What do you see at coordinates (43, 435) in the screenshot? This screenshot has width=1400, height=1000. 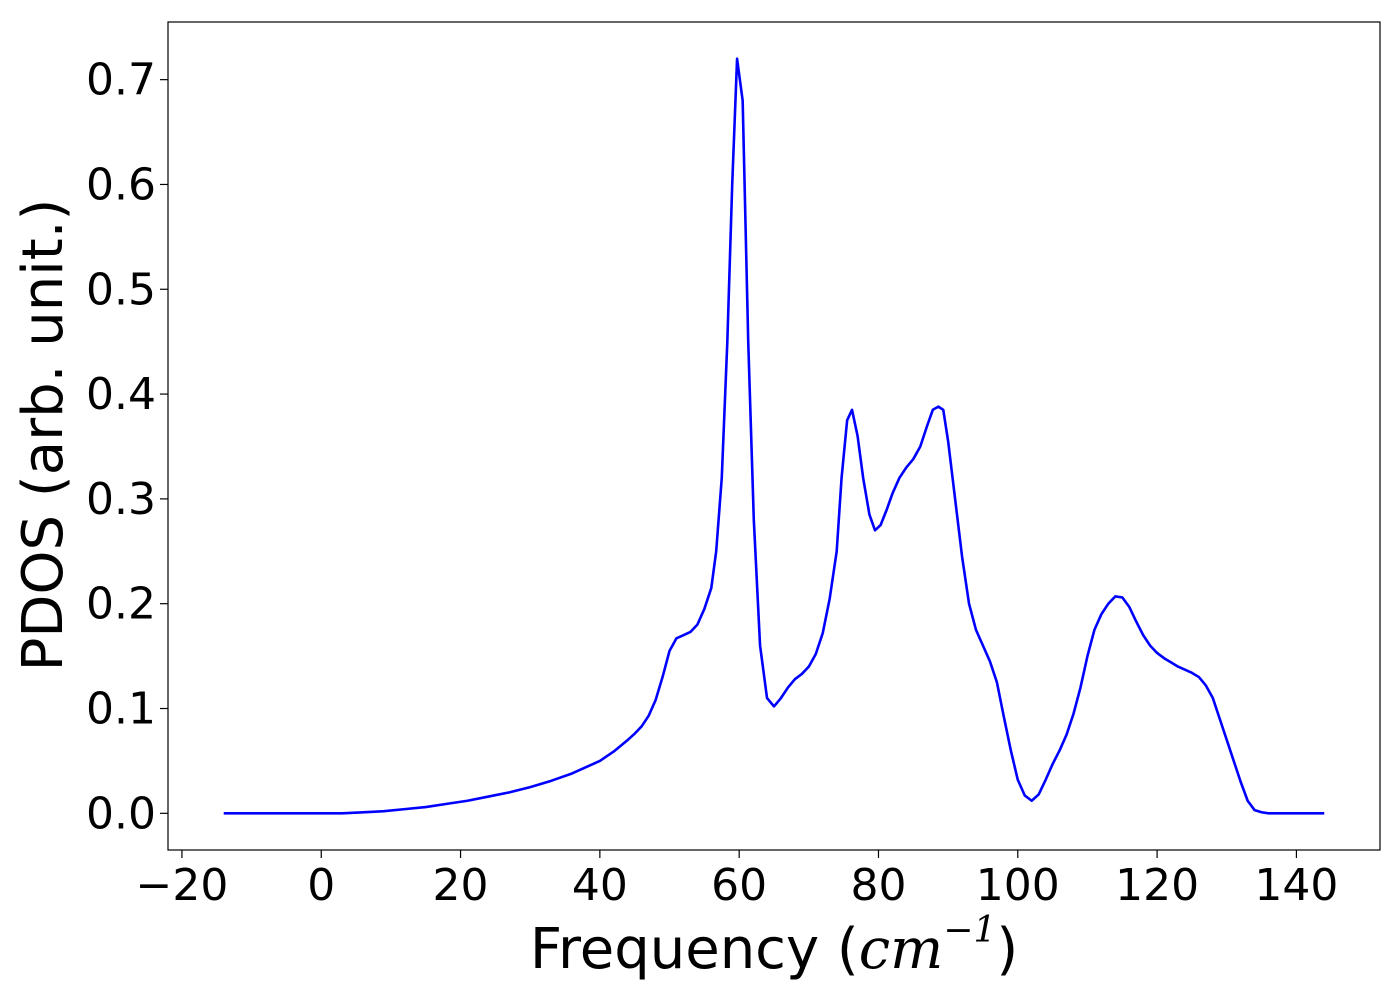 I see `y-axis-label: PDOS (arb. unit.)` at bounding box center [43, 435].